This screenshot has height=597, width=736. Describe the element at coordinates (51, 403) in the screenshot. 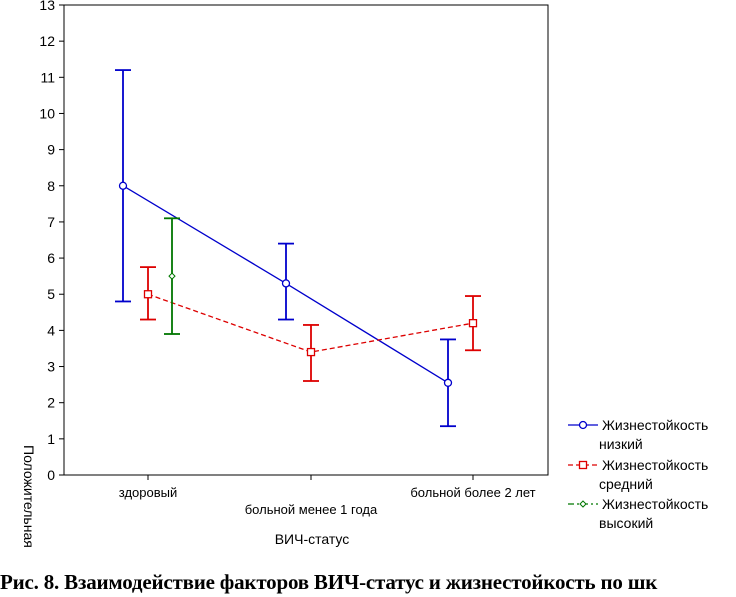

I see `y-tick-label: 2` at that location.